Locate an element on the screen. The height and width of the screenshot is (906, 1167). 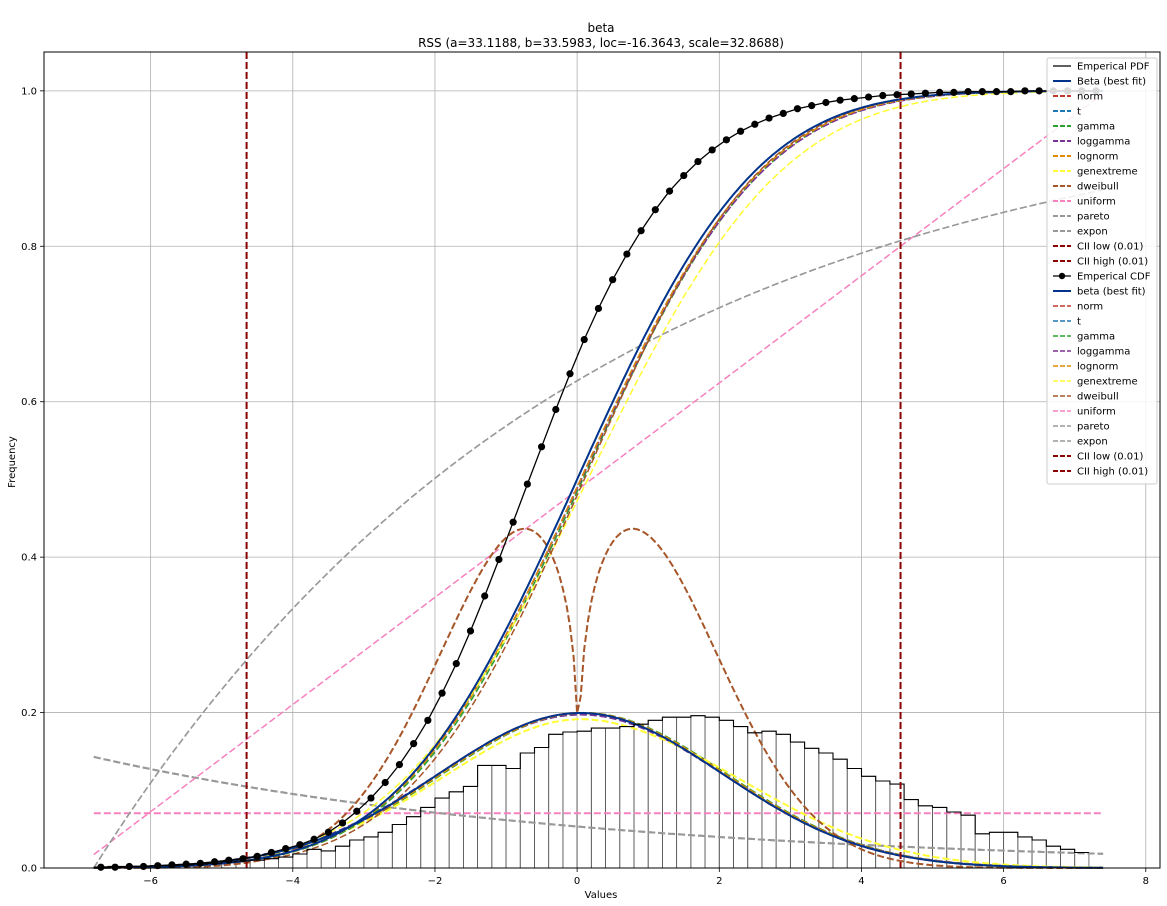
legend-entry: CII low (0.01) is located at coordinates (1110, 457).